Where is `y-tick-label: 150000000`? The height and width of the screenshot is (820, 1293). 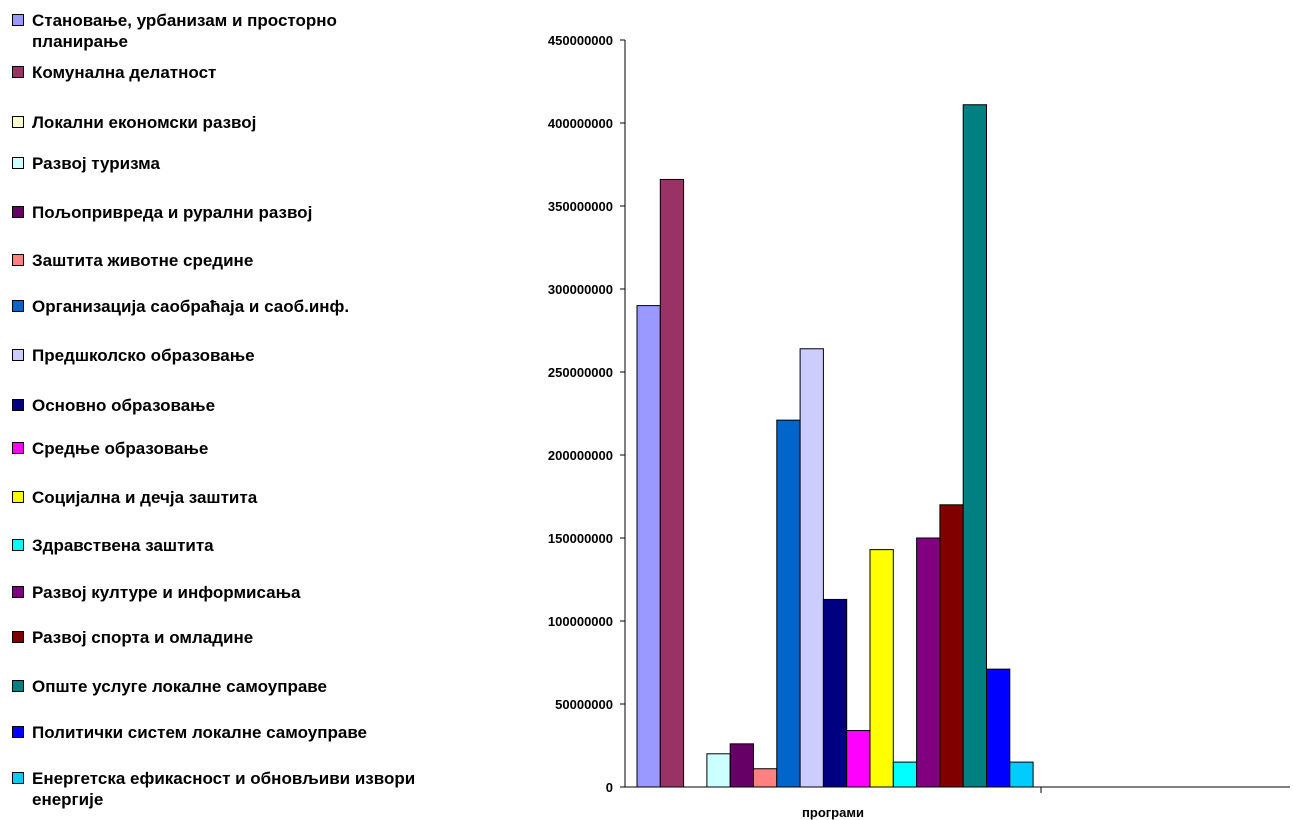
y-tick-label: 150000000 is located at coordinates (580, 538).